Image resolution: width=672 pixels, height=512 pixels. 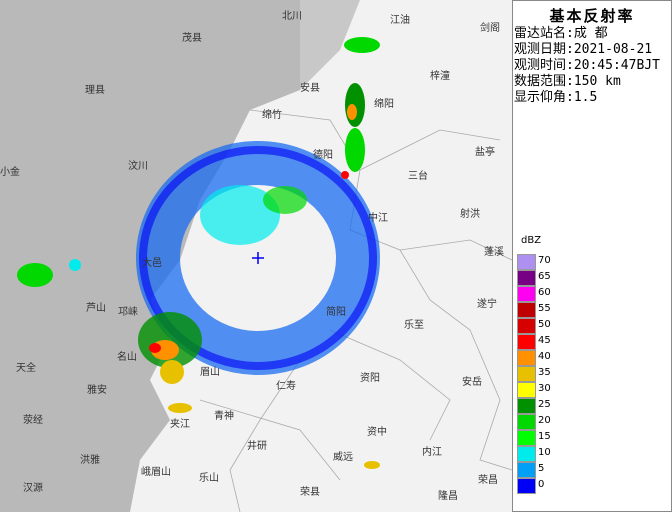 What do you see at coordinates (556, 97) in the screenshot?
I see `info-line: 显示仰角:1.5` at bounding box center [556, 97].